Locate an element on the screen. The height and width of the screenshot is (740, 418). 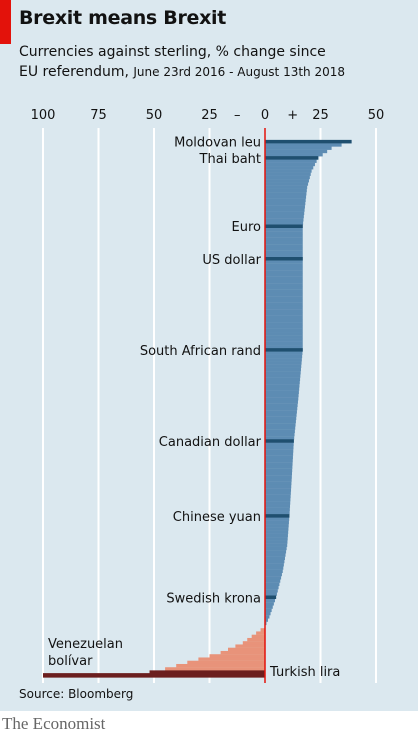
currency-label: US dollar is located at coordinates (231, 260).